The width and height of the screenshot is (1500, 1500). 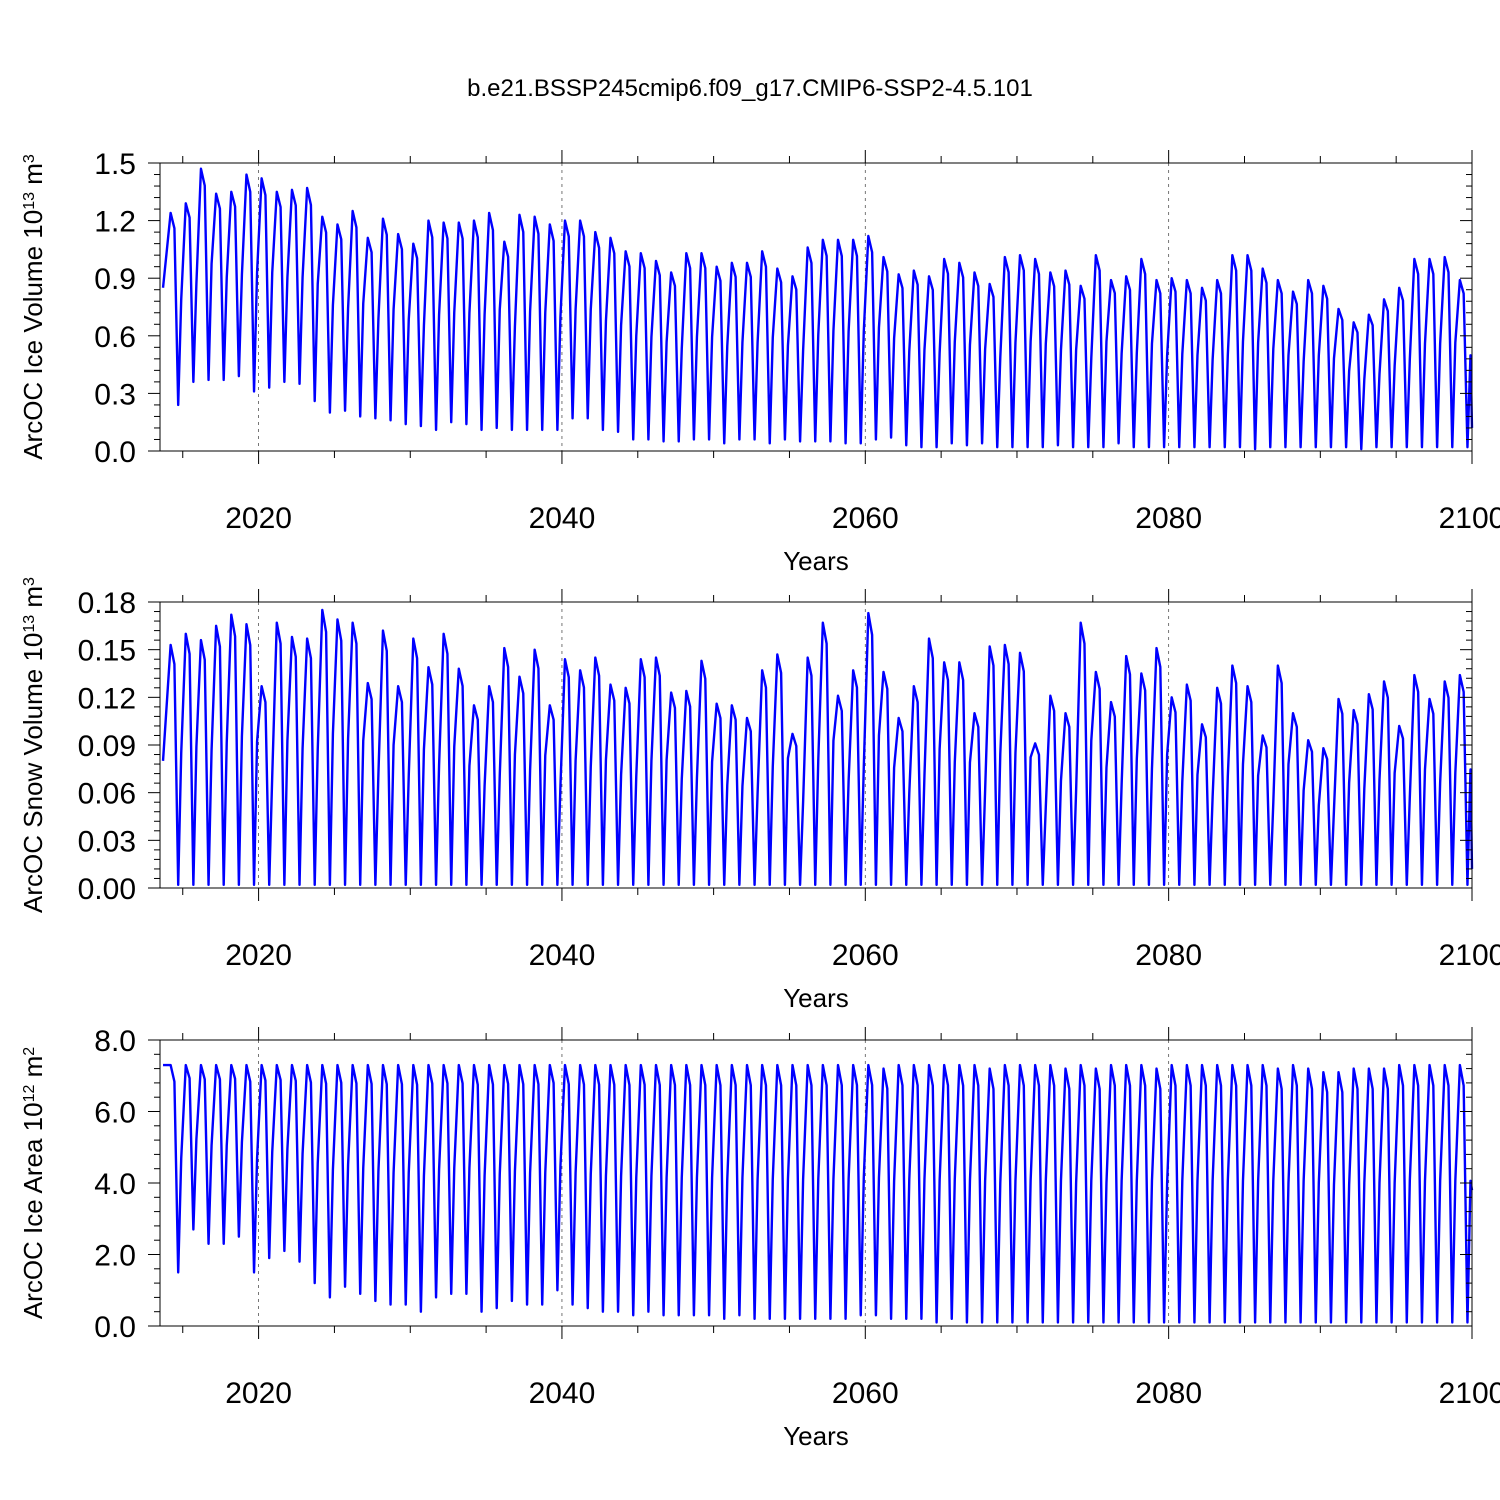 I want to click on y-axis-label: ArcOC Ice Area 1012 m2, so click(x=33, y=1183).